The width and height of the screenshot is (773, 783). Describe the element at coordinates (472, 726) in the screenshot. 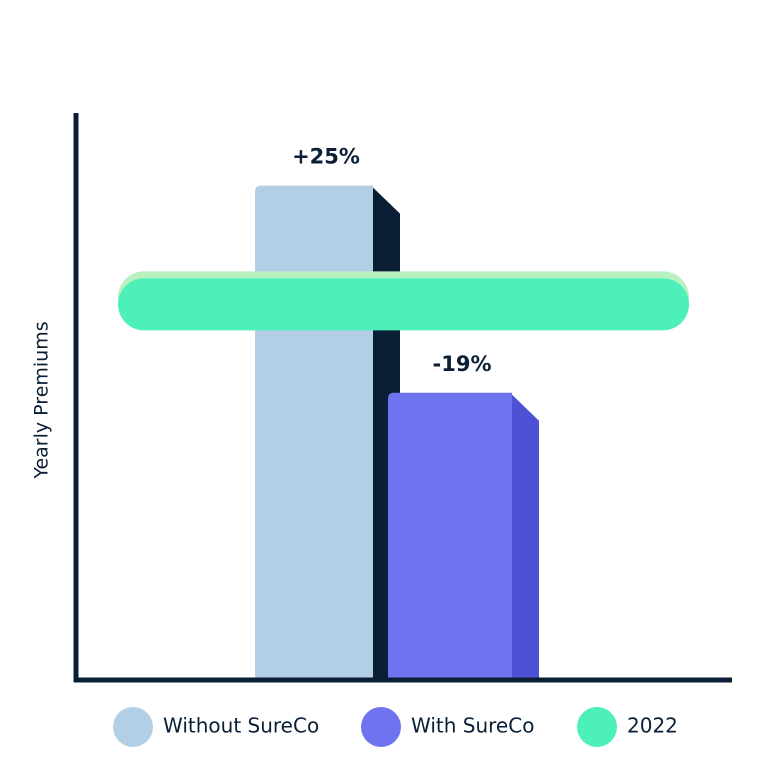

I see `legend-label: With SureCo` at that location.